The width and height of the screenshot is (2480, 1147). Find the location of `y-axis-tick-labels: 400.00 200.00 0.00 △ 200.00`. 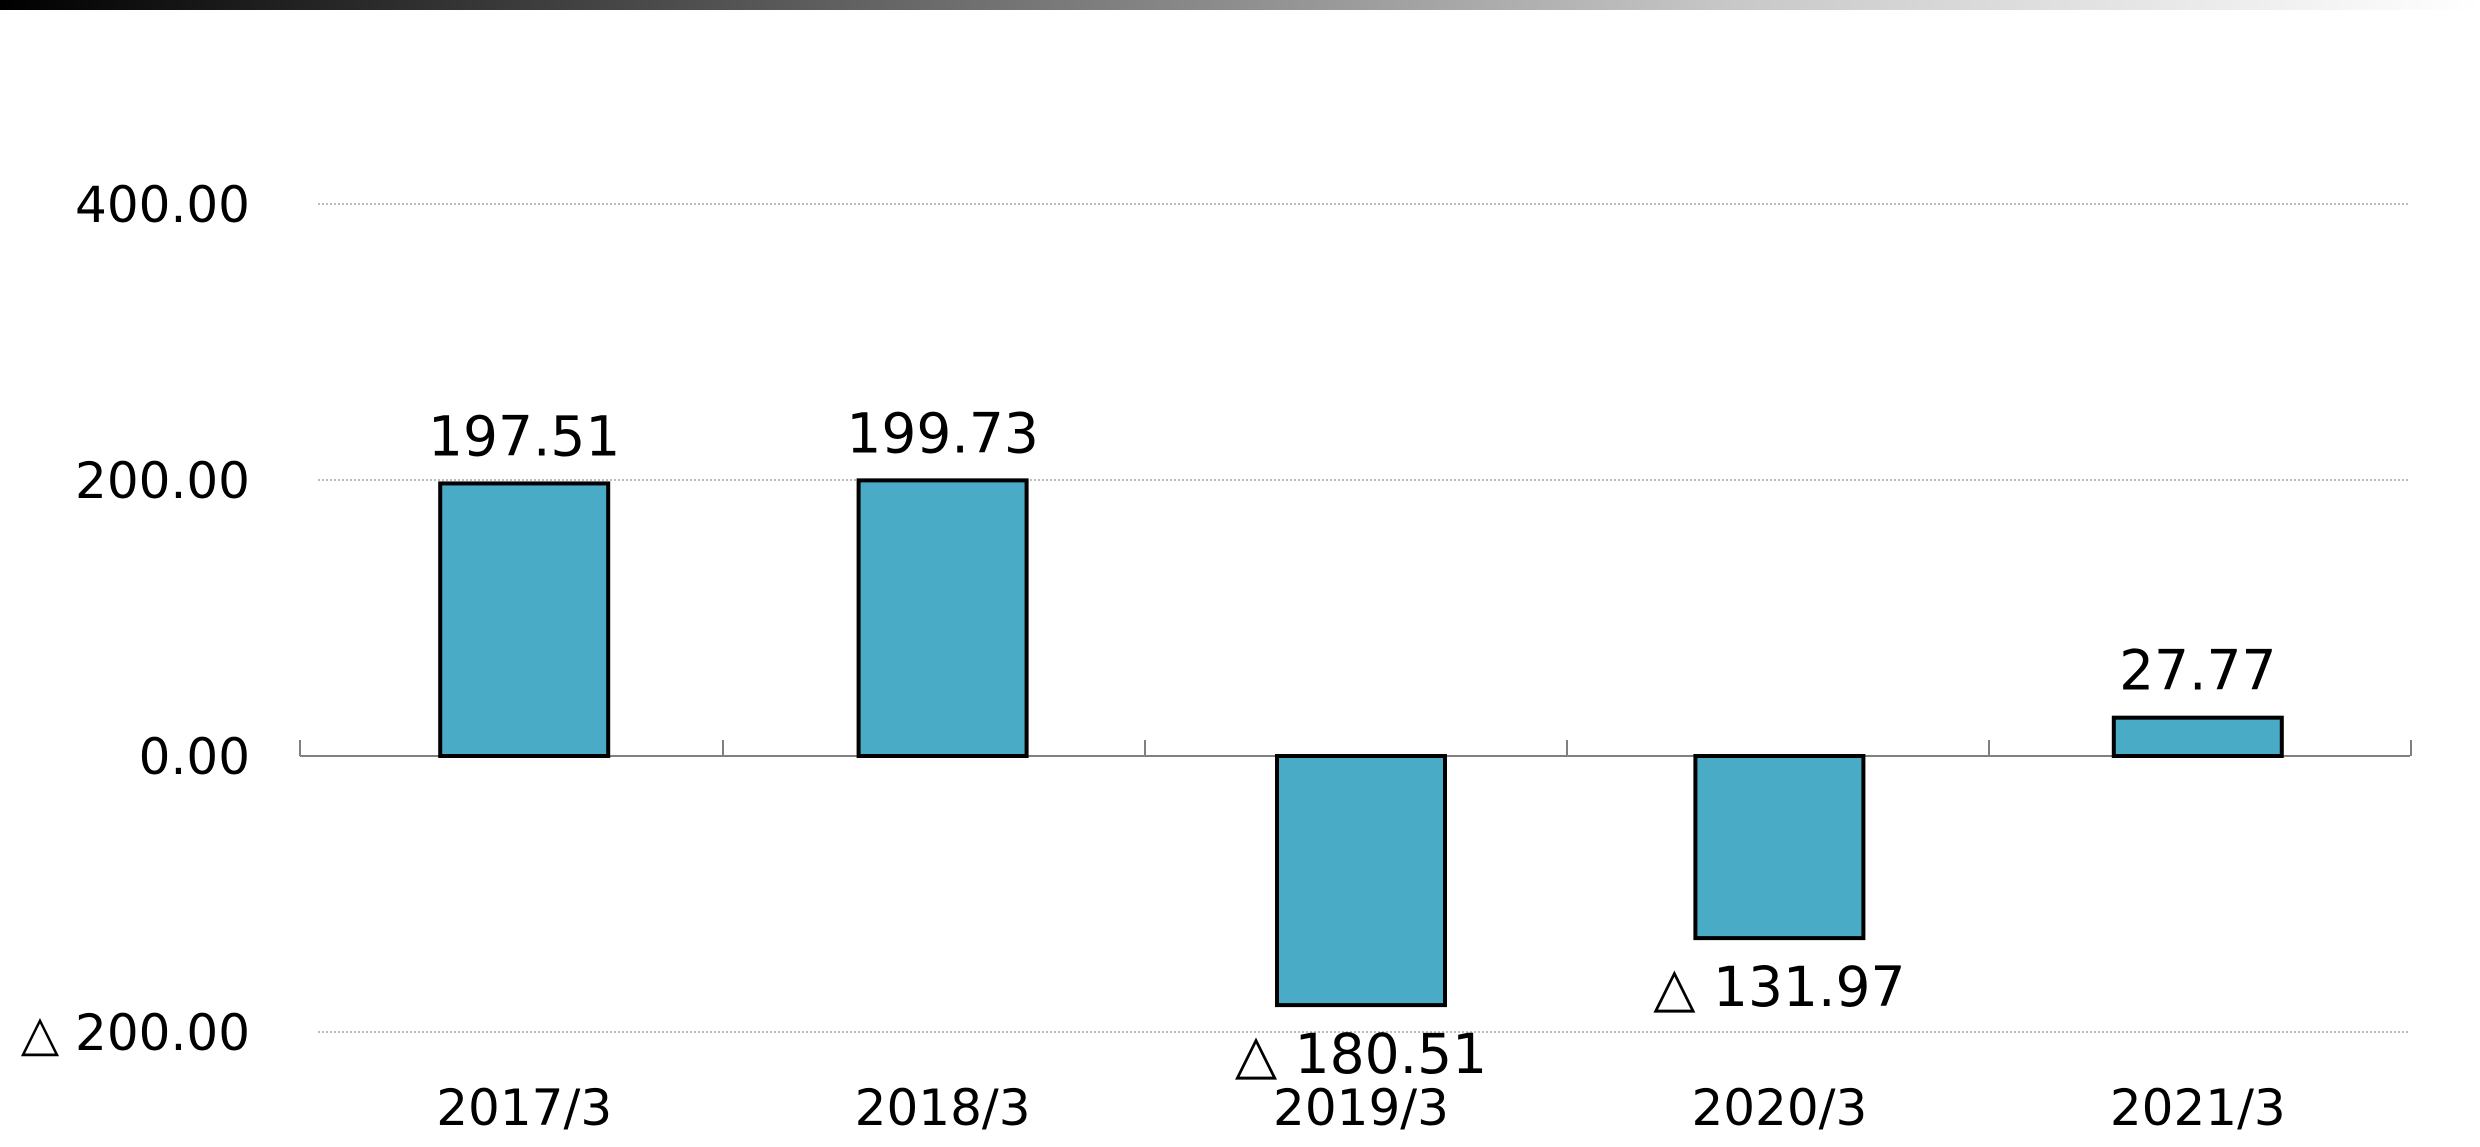

y-axis-tick-labels: 400.00 200.00 0.00 △ 200.00 is located at coordinates (135, 619).